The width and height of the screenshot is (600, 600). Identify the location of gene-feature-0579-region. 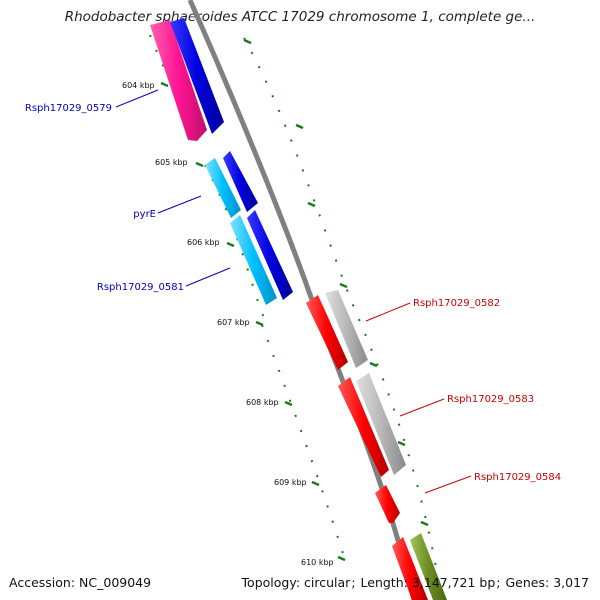
(197, 76).